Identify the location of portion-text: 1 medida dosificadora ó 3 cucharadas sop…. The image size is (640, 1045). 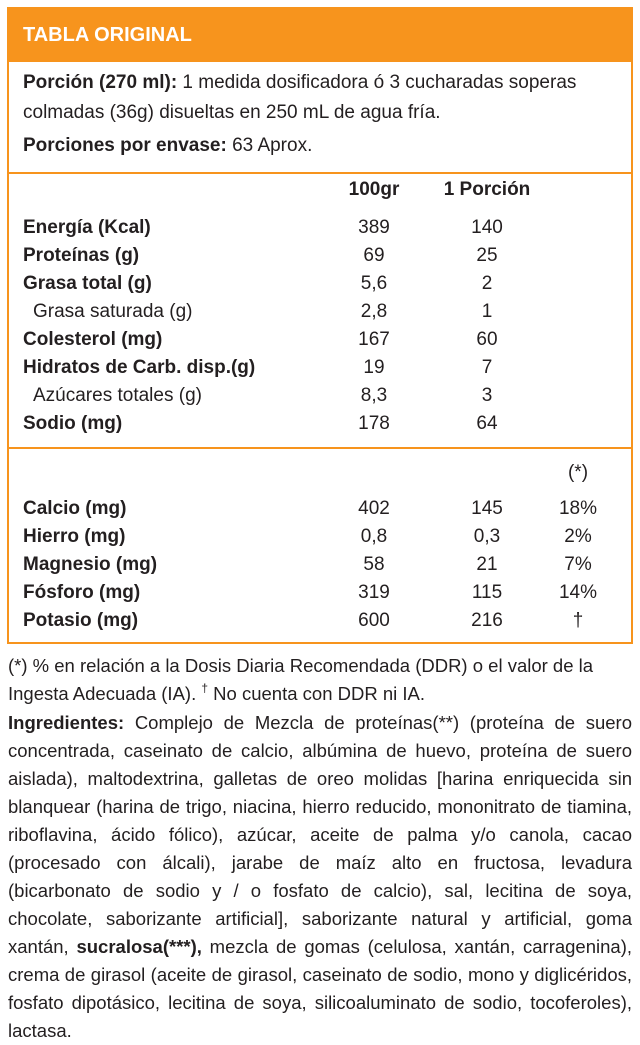
(300, 97).